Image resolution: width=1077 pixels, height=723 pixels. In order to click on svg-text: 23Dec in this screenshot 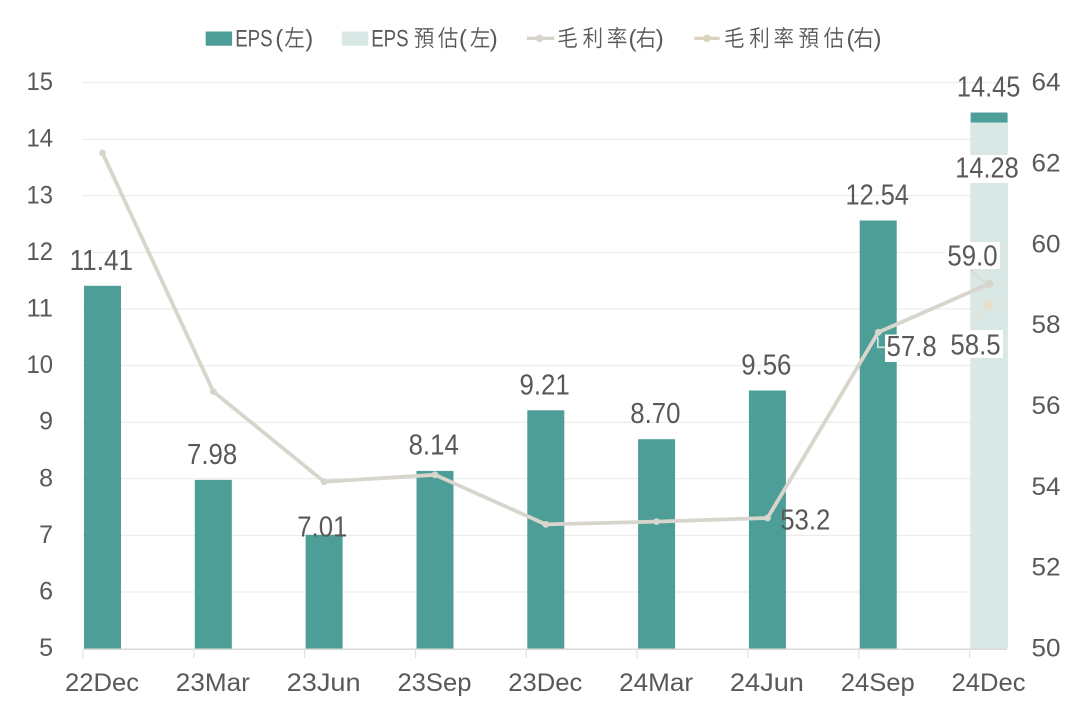, I will do `click(545, 683)`.